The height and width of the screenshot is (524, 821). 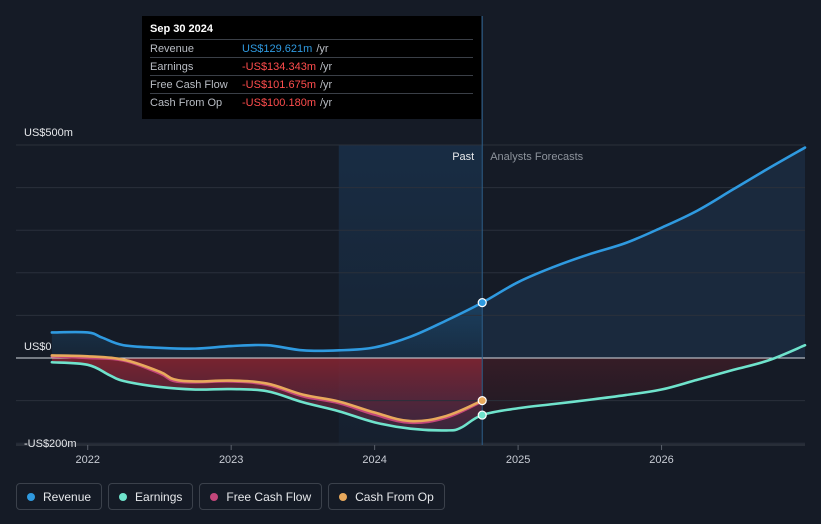 I want to click on tooltip-row-earnings: Earnings -US$134.343m /yr, so click(x=311, y=66).